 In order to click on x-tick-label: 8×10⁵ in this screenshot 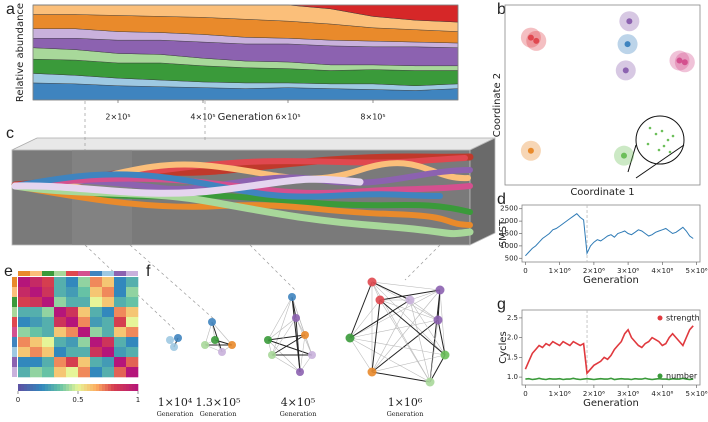, I will do `click(372, 117)`.